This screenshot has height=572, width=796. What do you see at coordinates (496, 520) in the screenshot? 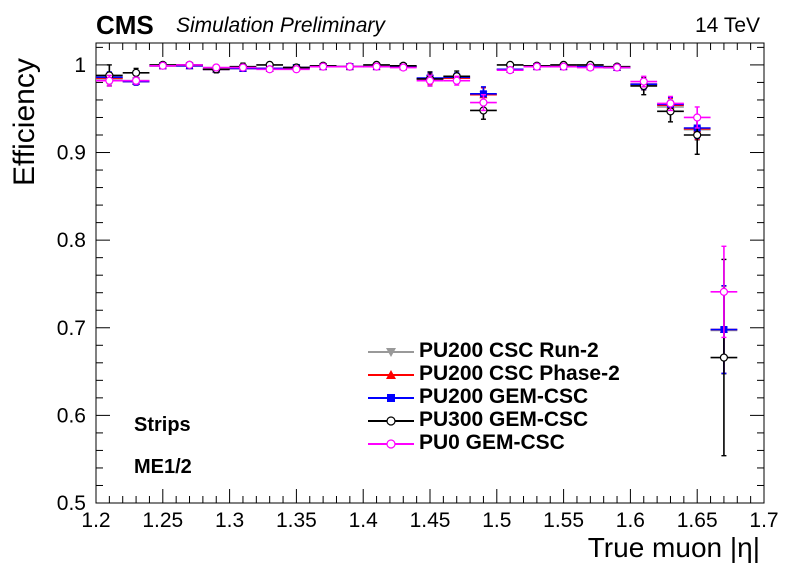
I see `x-tick-label: 1.5` at bounding box center [496, 520].